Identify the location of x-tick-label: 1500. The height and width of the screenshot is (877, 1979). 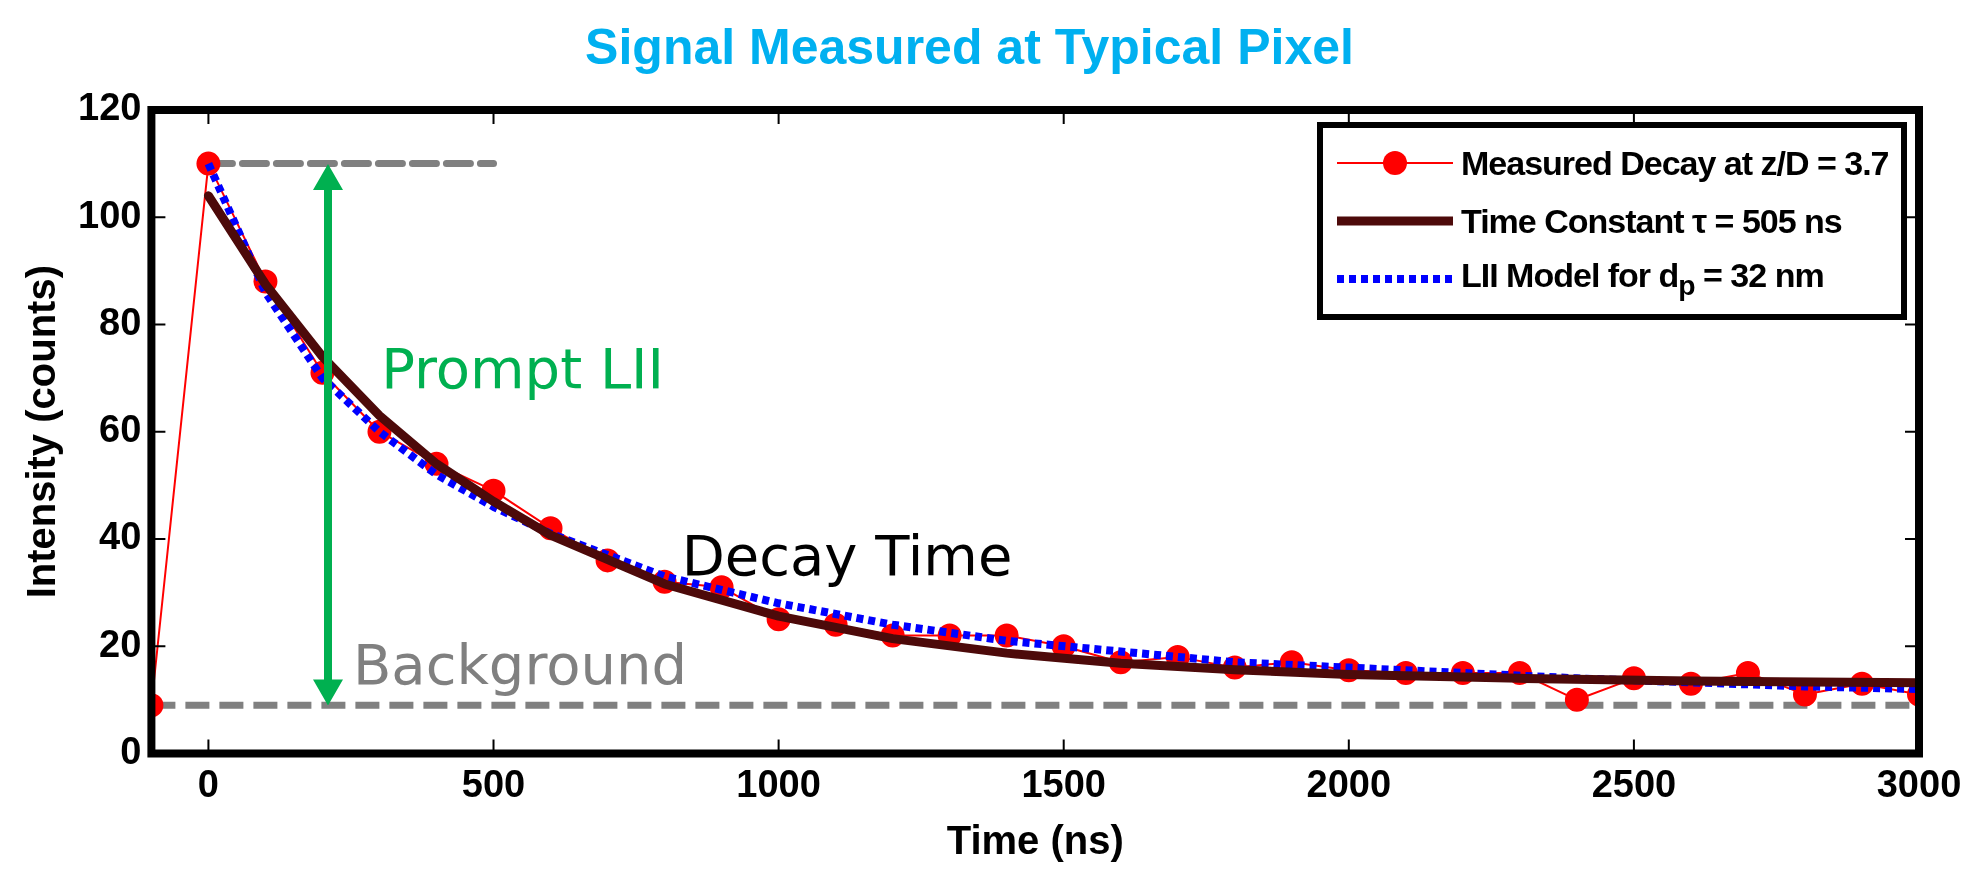
(1063, 783).